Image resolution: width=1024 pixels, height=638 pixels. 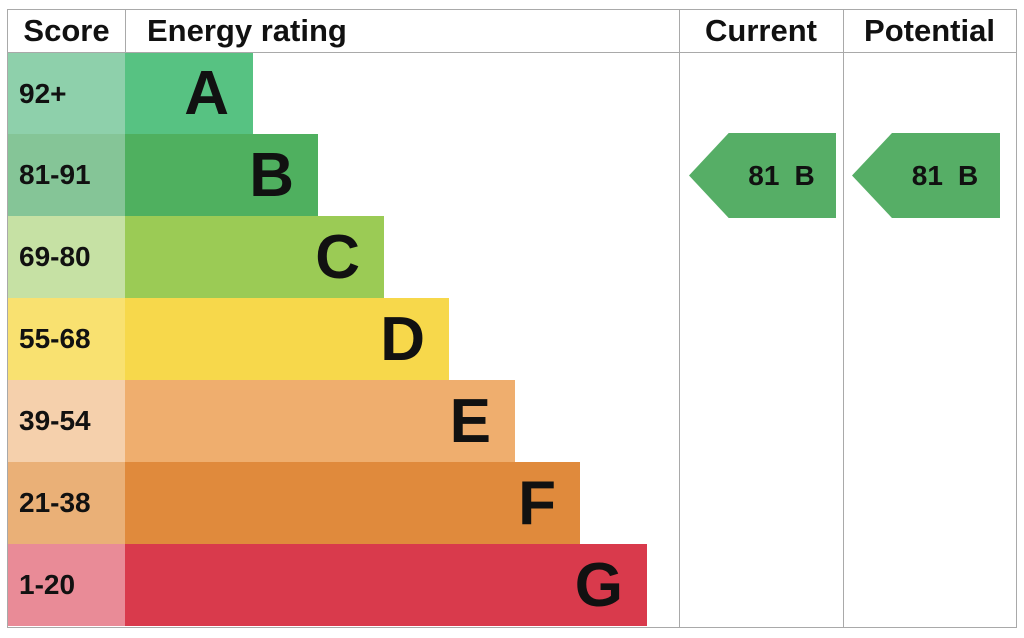 What do you see at coordinates (66, 339) in the screenshot?
I see `score-range-d: 55-68` at bounding box center [66, 339].